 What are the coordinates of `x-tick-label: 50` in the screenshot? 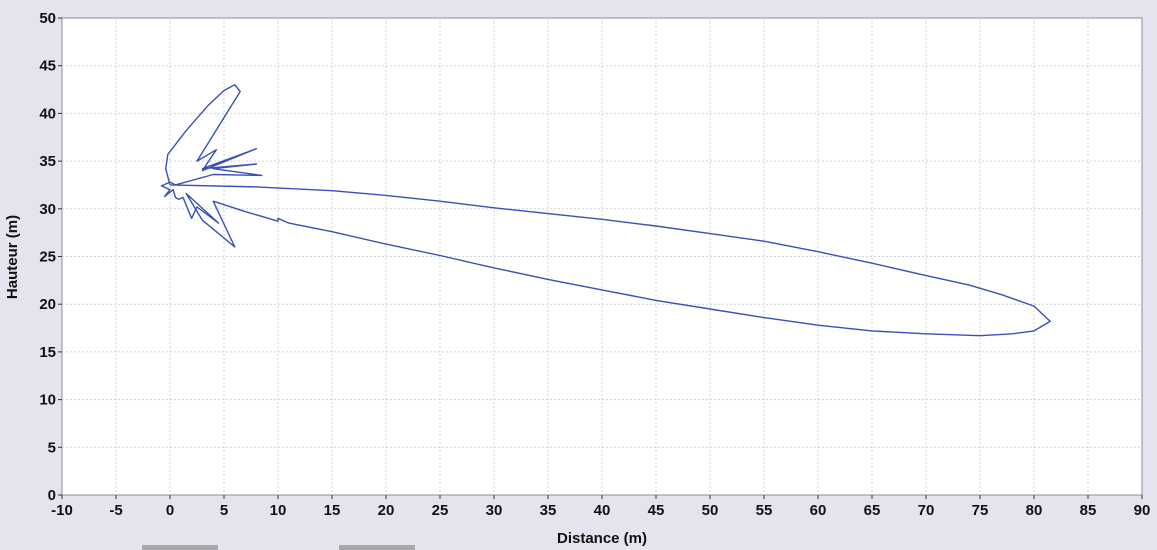 It's located at (710, 510).